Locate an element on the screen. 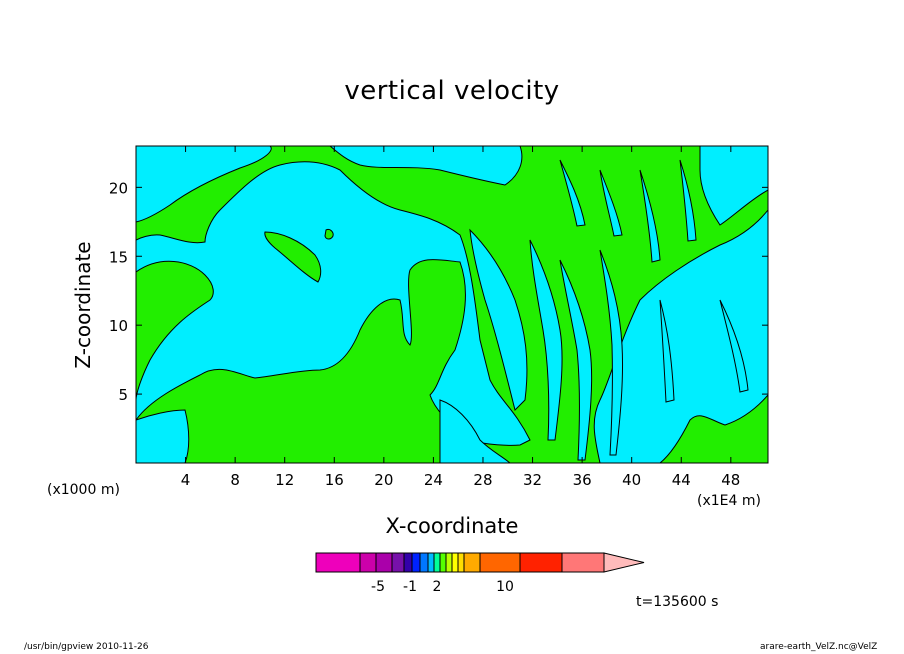 Image resolution: width=904 pixels, height=654 pixels. y-tick-label: 20 is located at coordinates (118, 188).